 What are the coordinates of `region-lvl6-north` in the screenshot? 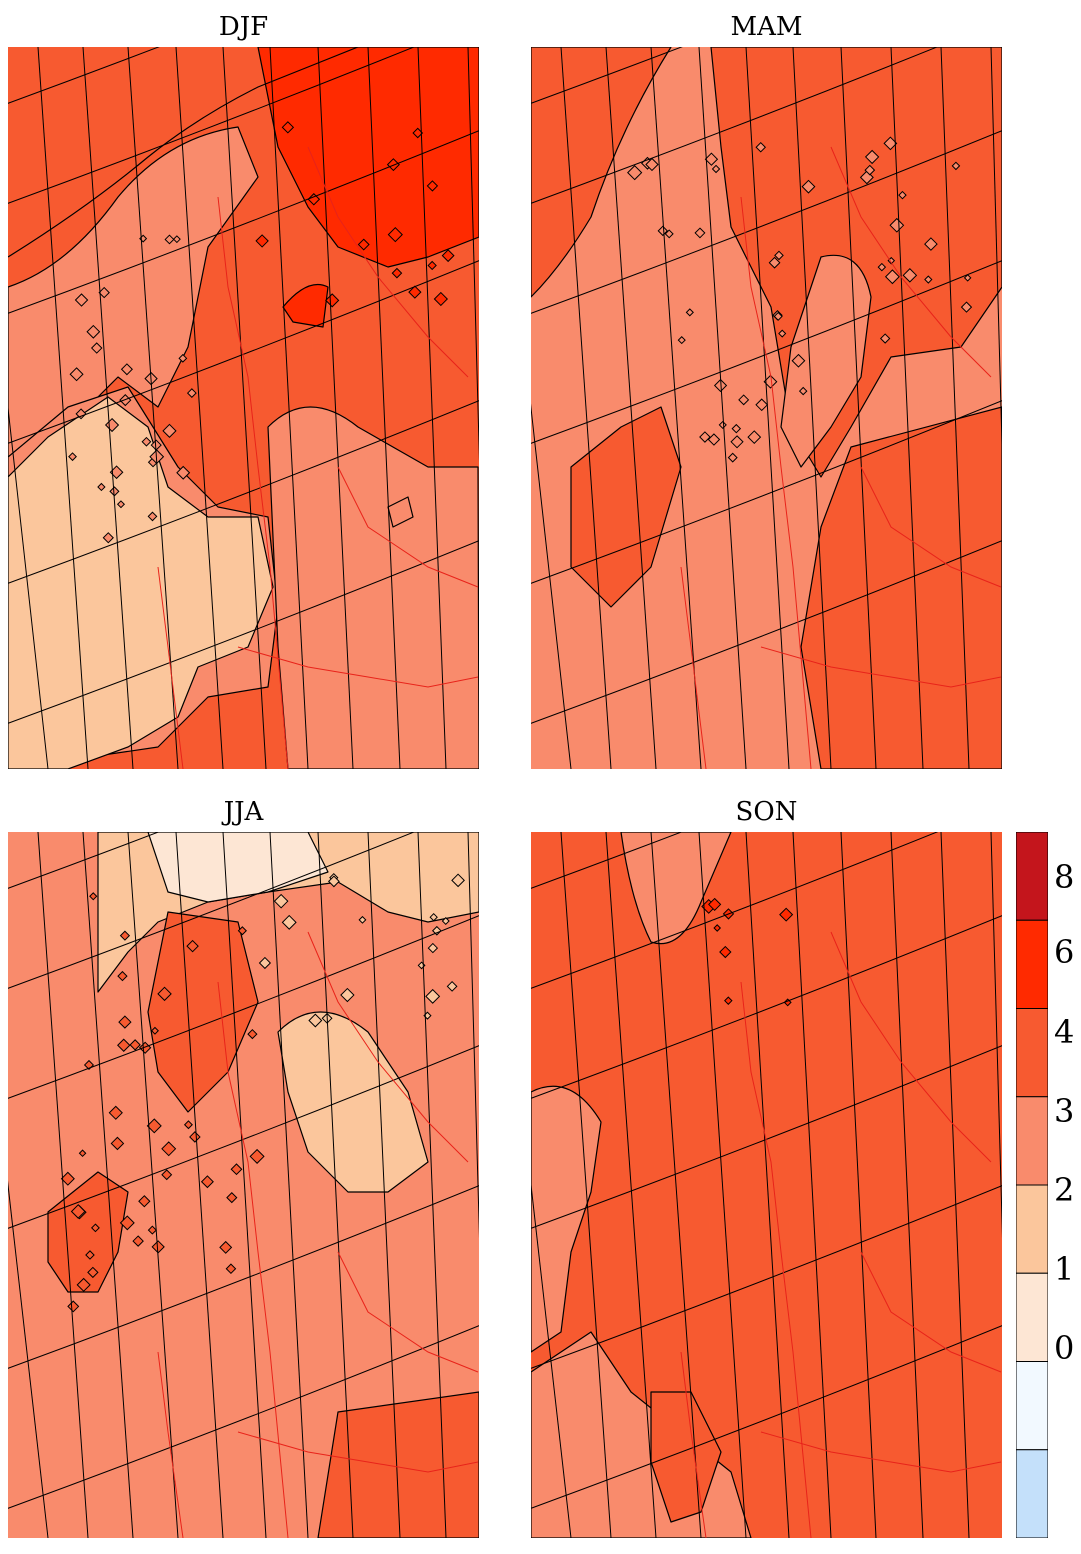 It's located at (368, 157).